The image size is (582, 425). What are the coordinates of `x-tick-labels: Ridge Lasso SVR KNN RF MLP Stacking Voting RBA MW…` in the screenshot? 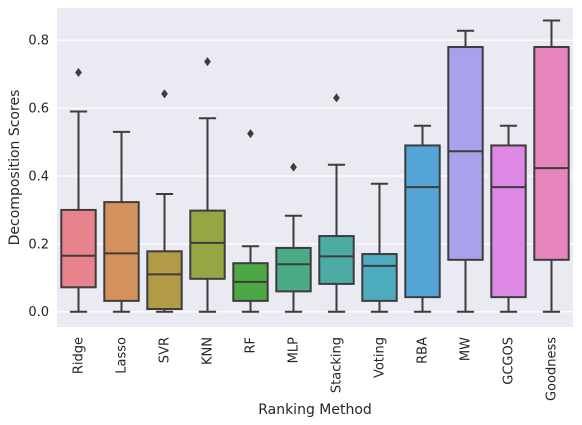 It's located at (316, 369).